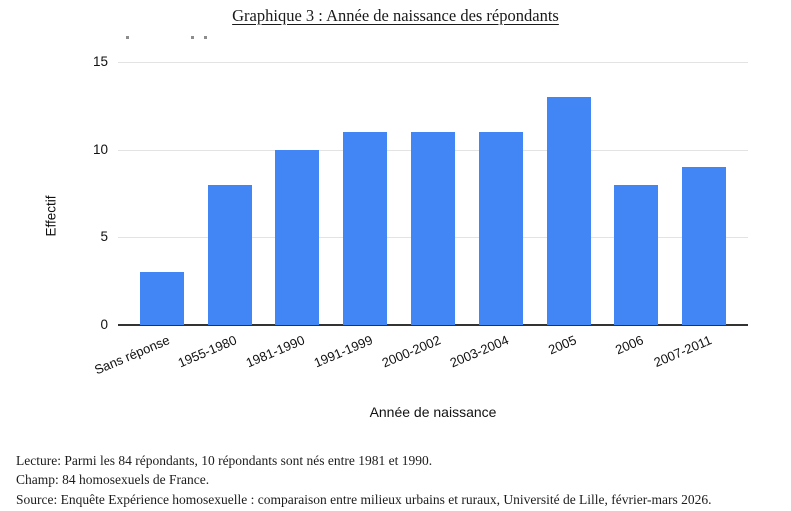 The image size is (791, 511). What do you see at coordinates (433, 325) in the screenshot?
I see `x-axis-line` at bounding box center [433, 325].